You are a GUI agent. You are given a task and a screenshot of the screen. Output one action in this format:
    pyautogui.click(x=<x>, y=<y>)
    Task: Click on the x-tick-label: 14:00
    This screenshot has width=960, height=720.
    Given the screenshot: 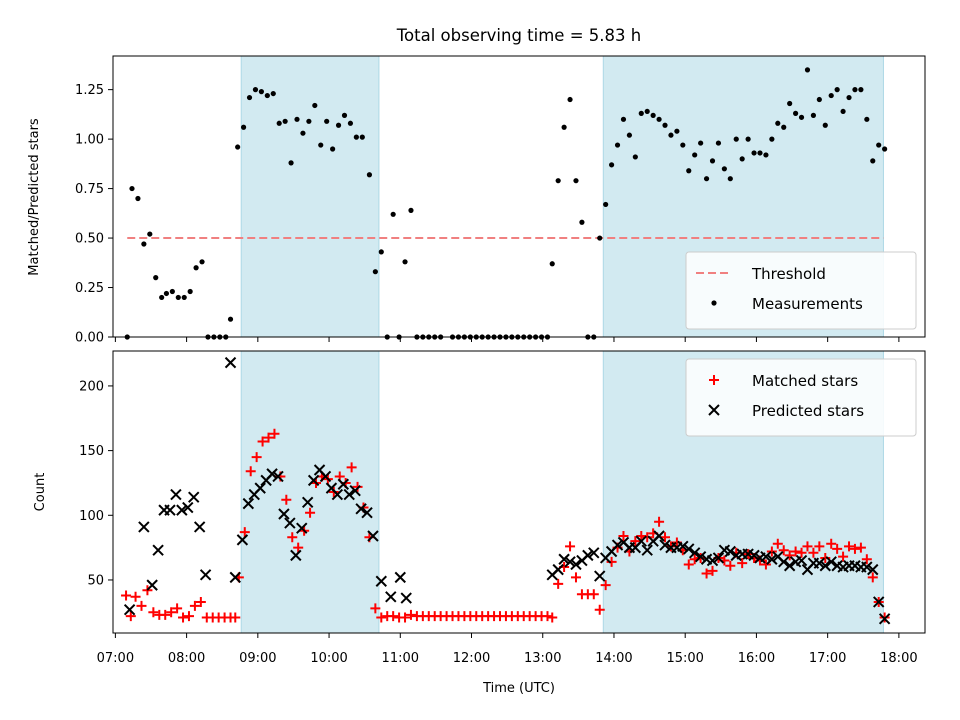 What is the action you would take?
    pyautogui.click(x=613, y=658)
    